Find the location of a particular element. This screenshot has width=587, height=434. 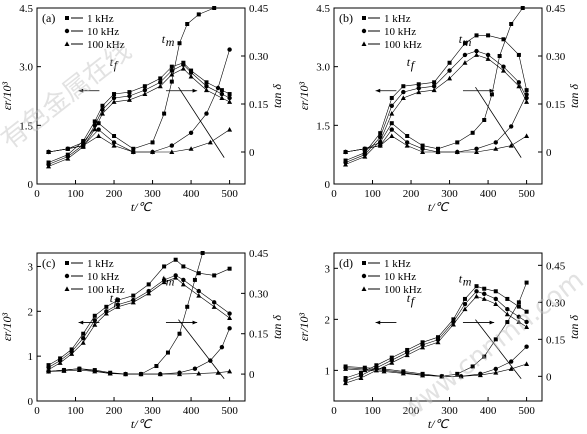

x-tick-label: 100 is located at coordinates (372, 411).